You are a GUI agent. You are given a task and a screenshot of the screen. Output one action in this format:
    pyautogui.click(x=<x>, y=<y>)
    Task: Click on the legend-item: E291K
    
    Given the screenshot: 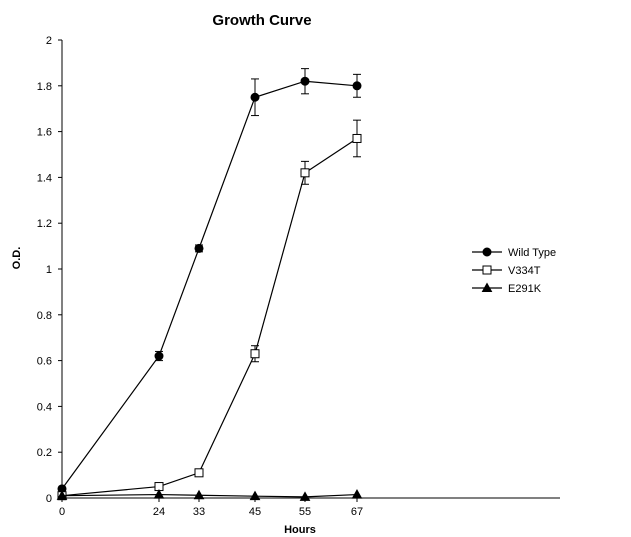 What is the action you would take?
    pyautogui.click(x=507, y=288)
    